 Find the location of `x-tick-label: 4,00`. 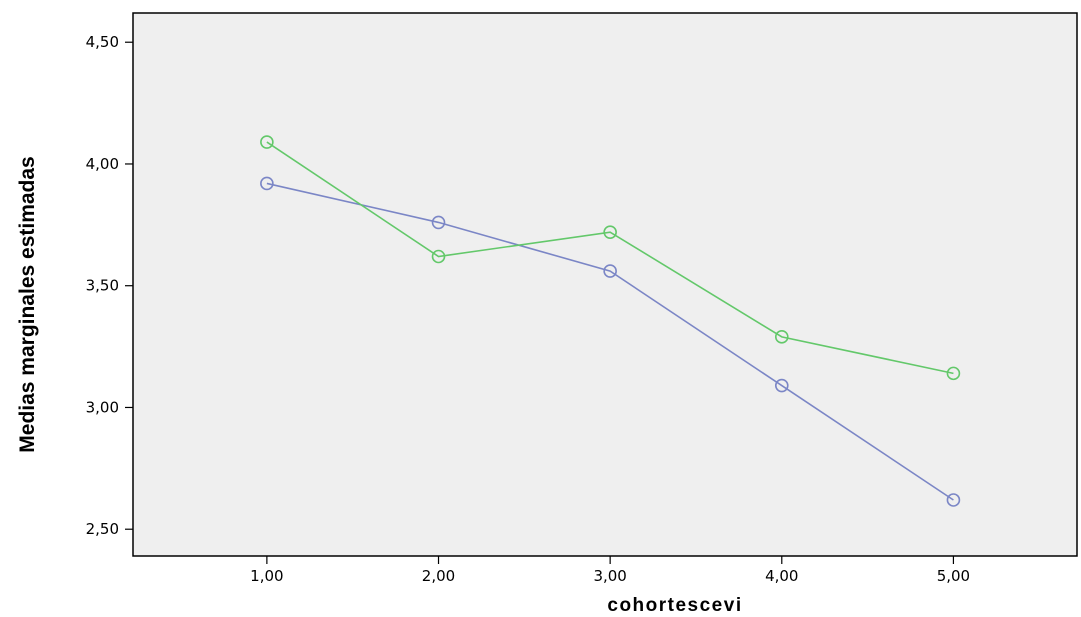

x-tick-label: 4,00 is located at coordinates (781, 576).